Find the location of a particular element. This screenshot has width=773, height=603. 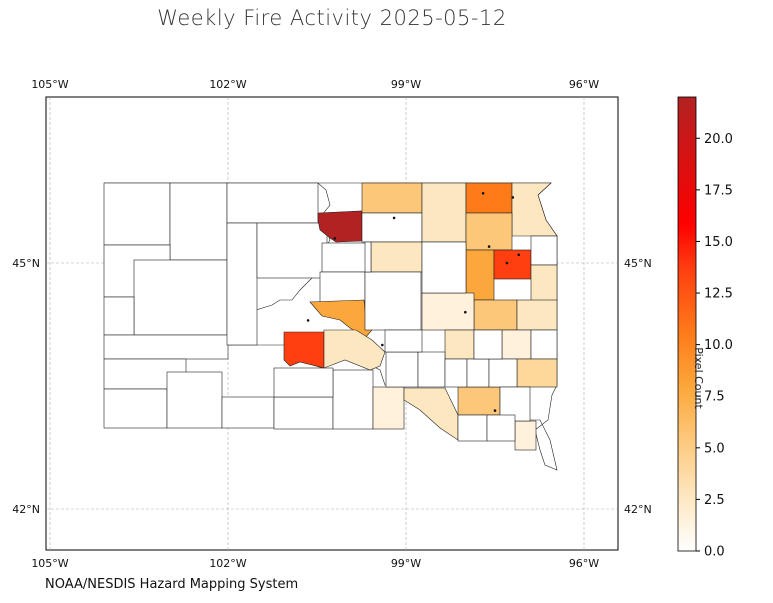

fire-points-layer is located at coordinates (413, 302).